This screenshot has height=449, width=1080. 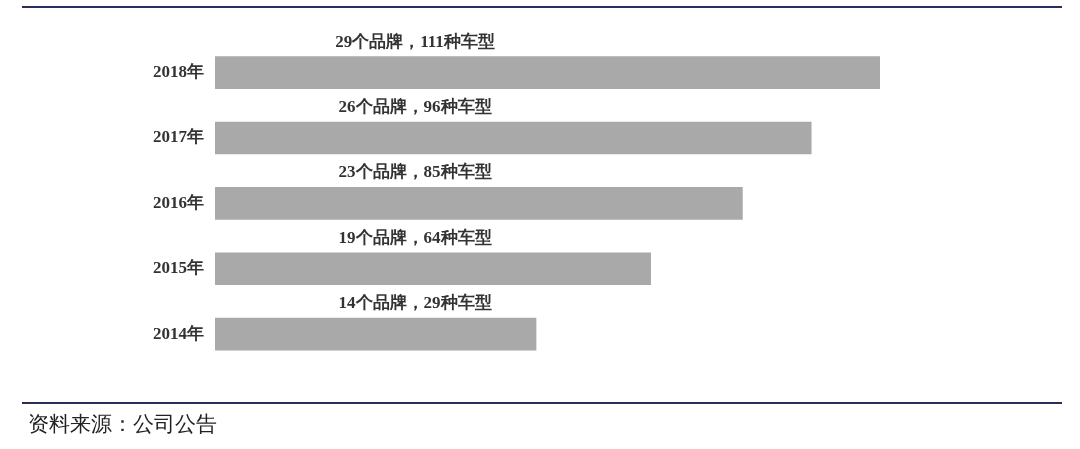 What do you see at coordinates (178, 202) in the screenshot?
I see `y-tick-label: 2016年` at bounding box center [178, 202].